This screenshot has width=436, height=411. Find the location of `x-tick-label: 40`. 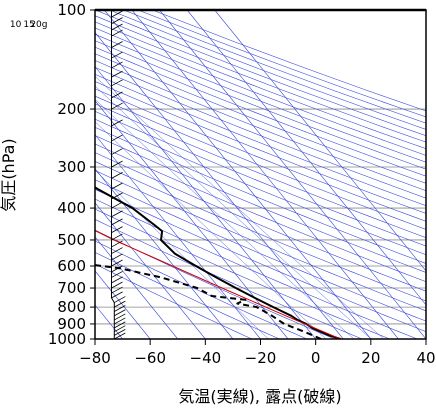

x-tick-label: 40 is located at coordinates (425, 358).